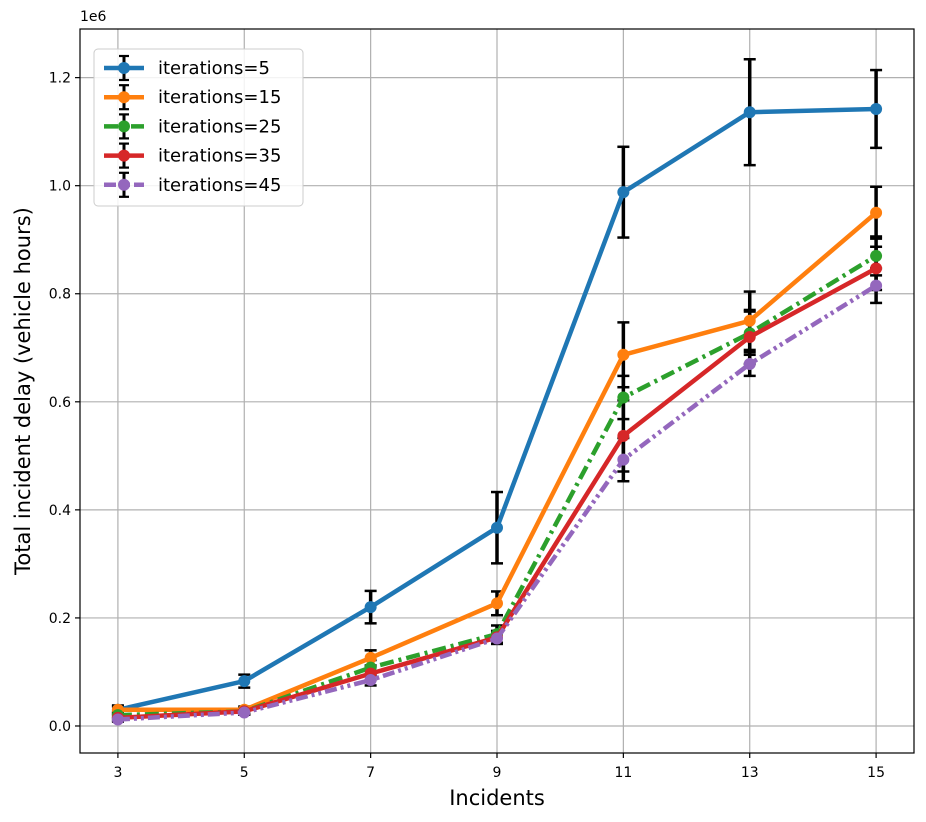 The width and height of the screenshot is (926, 822). I want to click on y-tick-label: 0.0, so click(60, 727).